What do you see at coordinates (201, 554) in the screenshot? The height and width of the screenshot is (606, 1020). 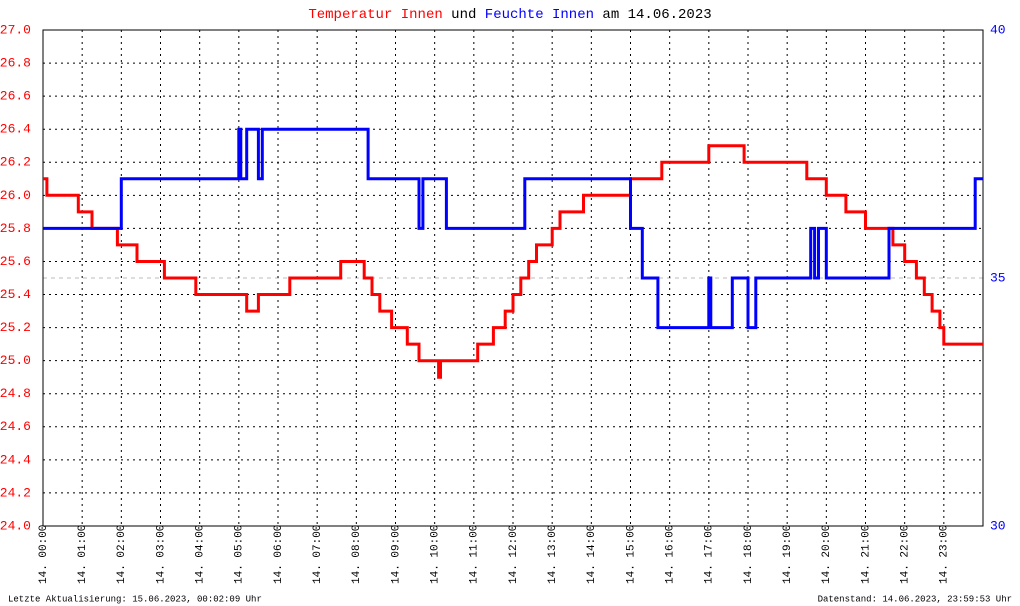 I see `x-tick-label: 14. 04:00` at bounding box center [201, 554].